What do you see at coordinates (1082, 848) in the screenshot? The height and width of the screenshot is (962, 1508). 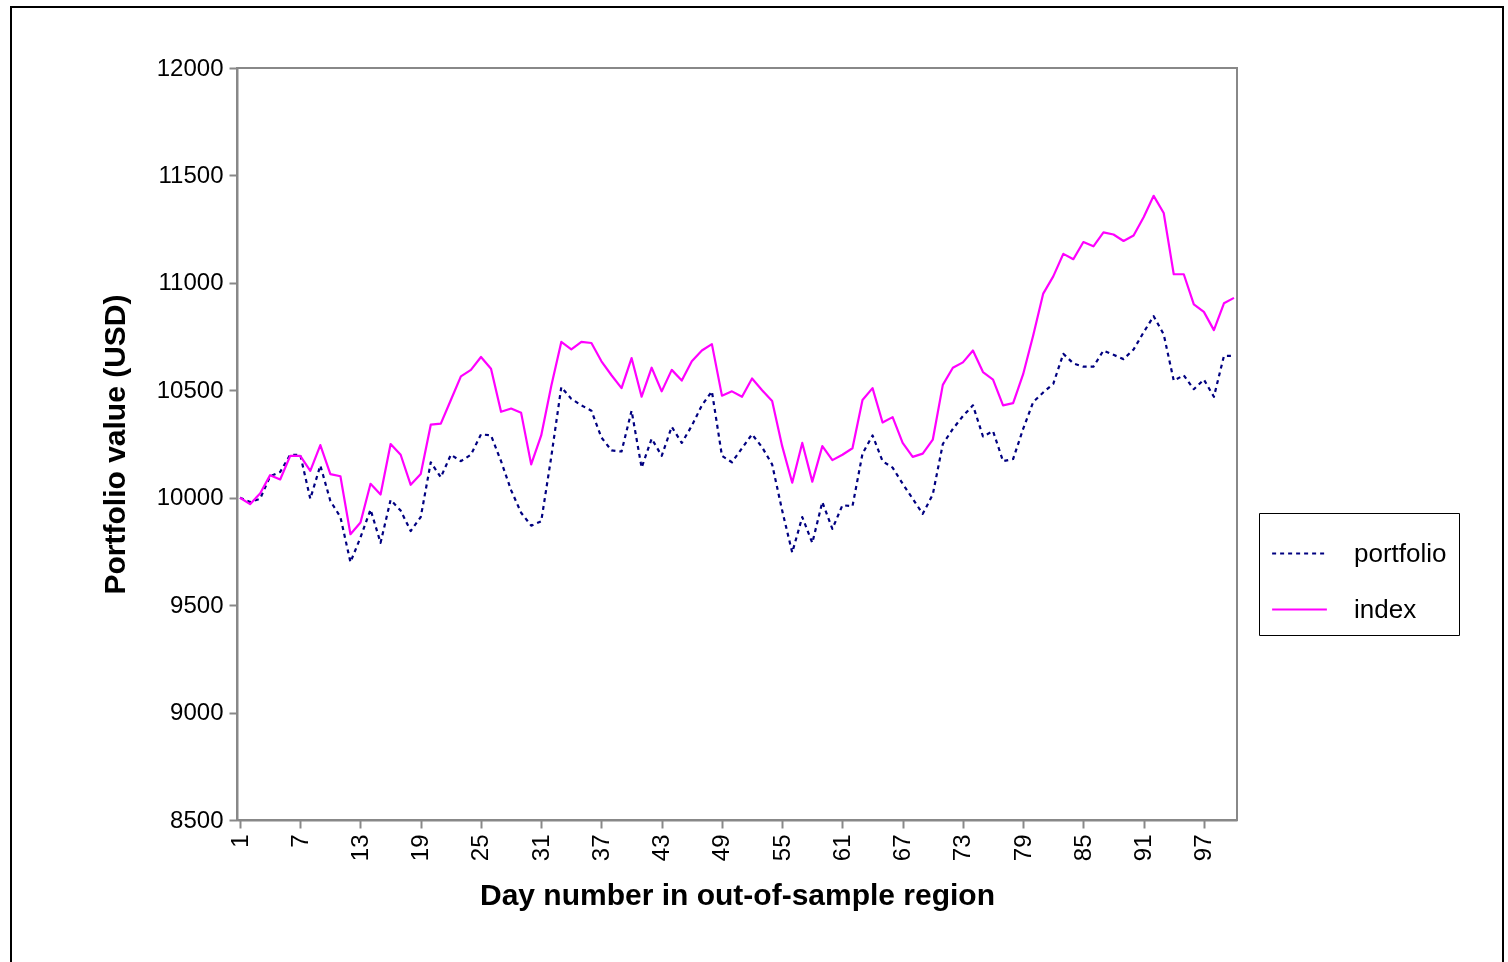 I see `x-tick-label: 85` at bounding box center [1082, 848].